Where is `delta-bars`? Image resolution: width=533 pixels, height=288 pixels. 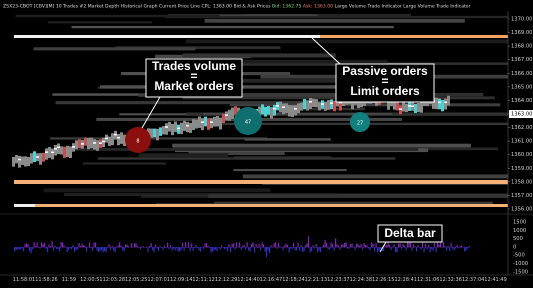
delta-bars is located at coordinates (242, 247).